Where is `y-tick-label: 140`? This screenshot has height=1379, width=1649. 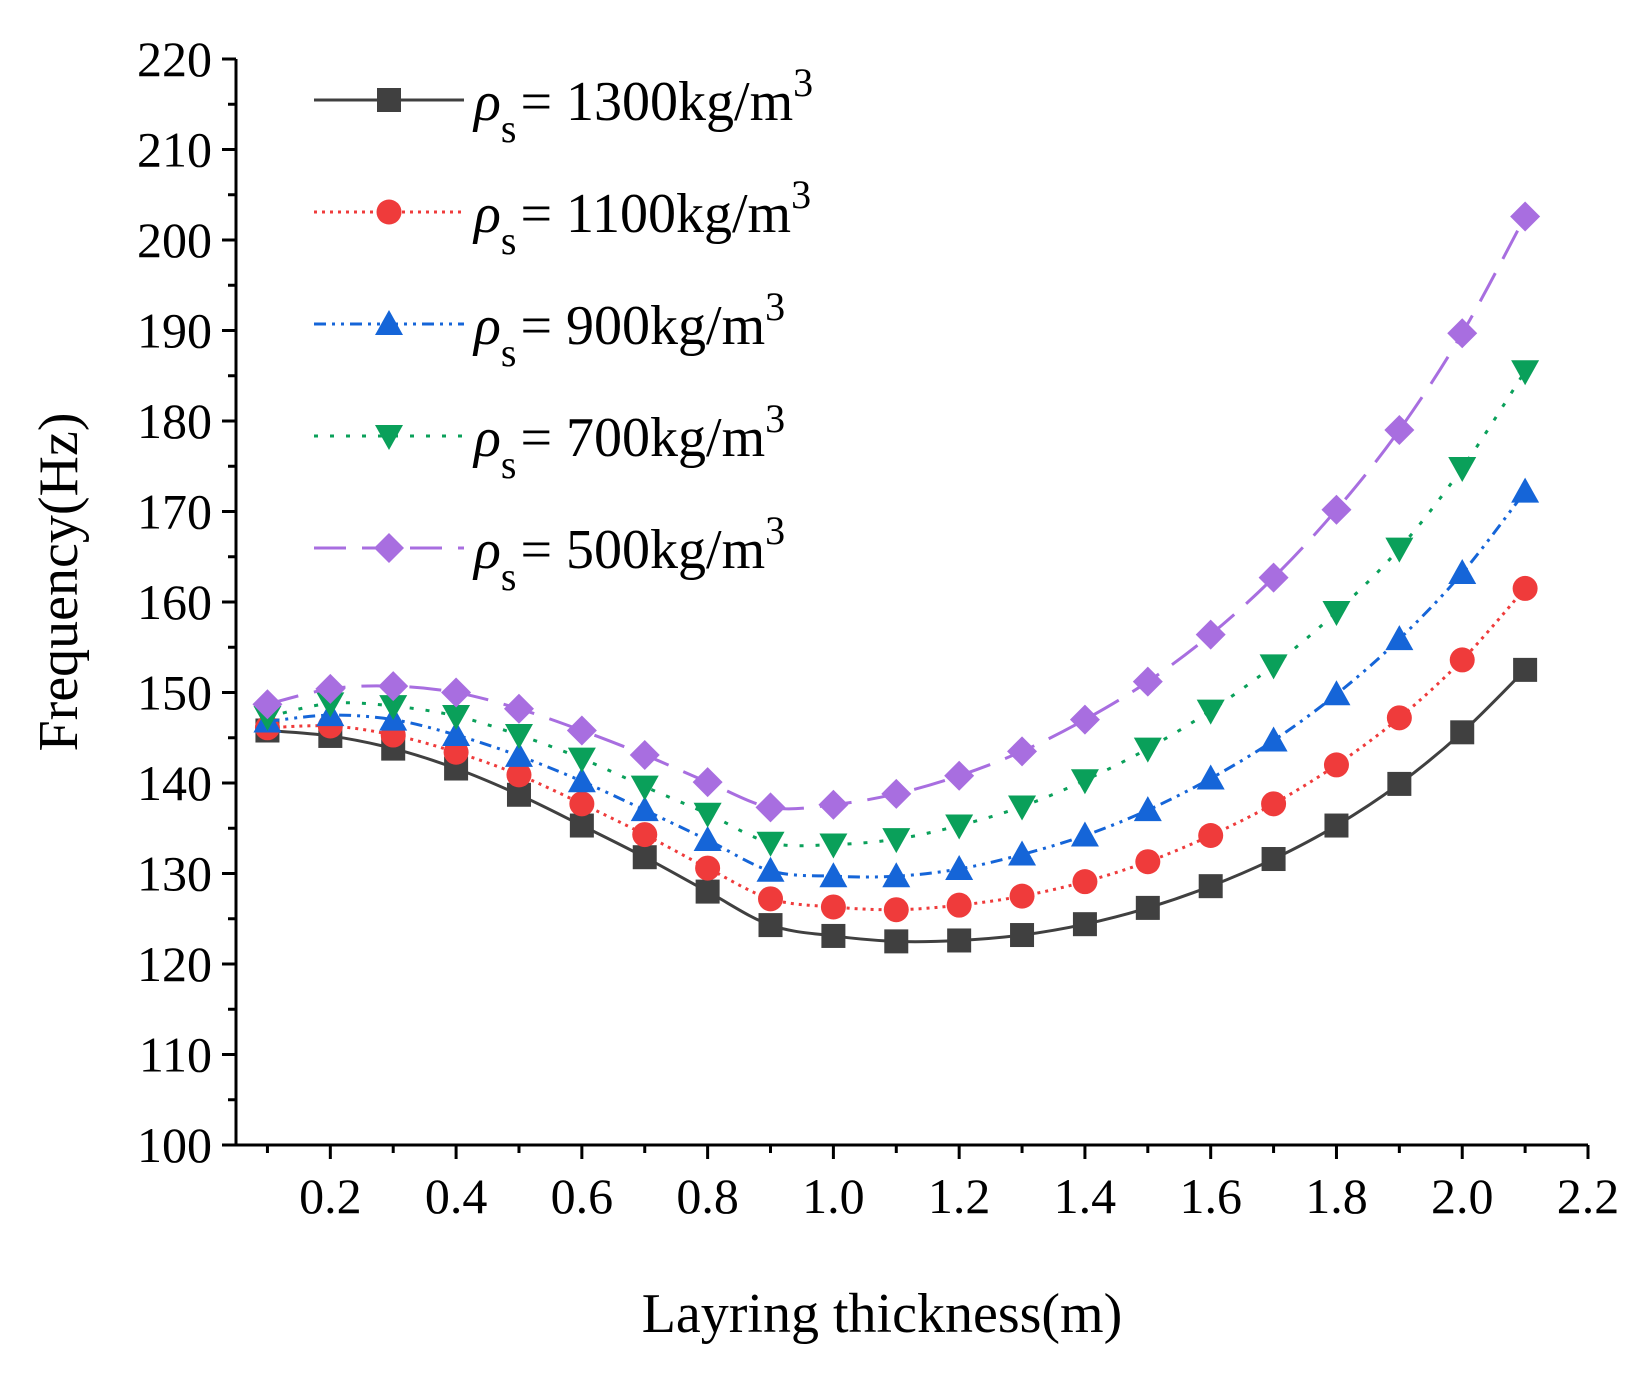
y-tick-label: 140 is located at coordinates (174, 783).